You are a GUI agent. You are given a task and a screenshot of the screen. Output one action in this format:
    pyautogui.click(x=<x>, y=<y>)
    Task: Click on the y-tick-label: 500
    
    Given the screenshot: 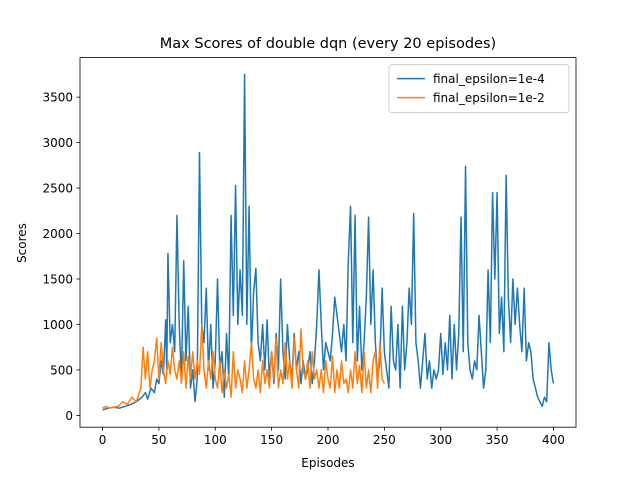 What is the action you would take?
    pyautogui.click(x=61, y=370)
    